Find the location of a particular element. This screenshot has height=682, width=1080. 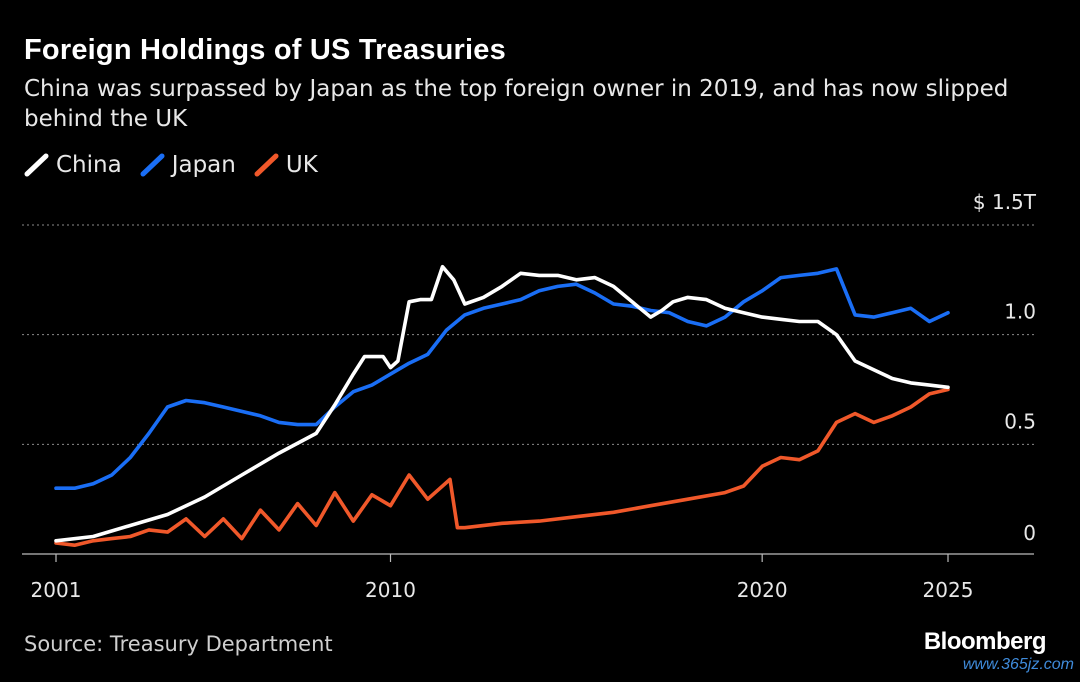

legend-item-uk: UK is located at coordinates (286, 165).